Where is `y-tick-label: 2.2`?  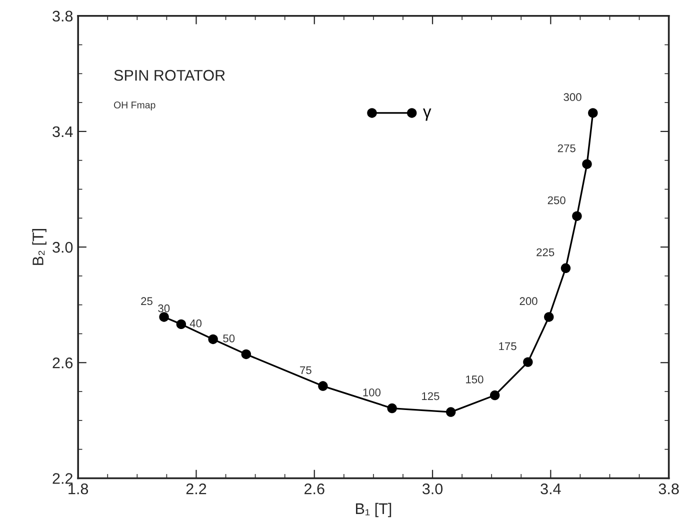
y-tick-label: 2.2 is located at coordinates (62, 478).